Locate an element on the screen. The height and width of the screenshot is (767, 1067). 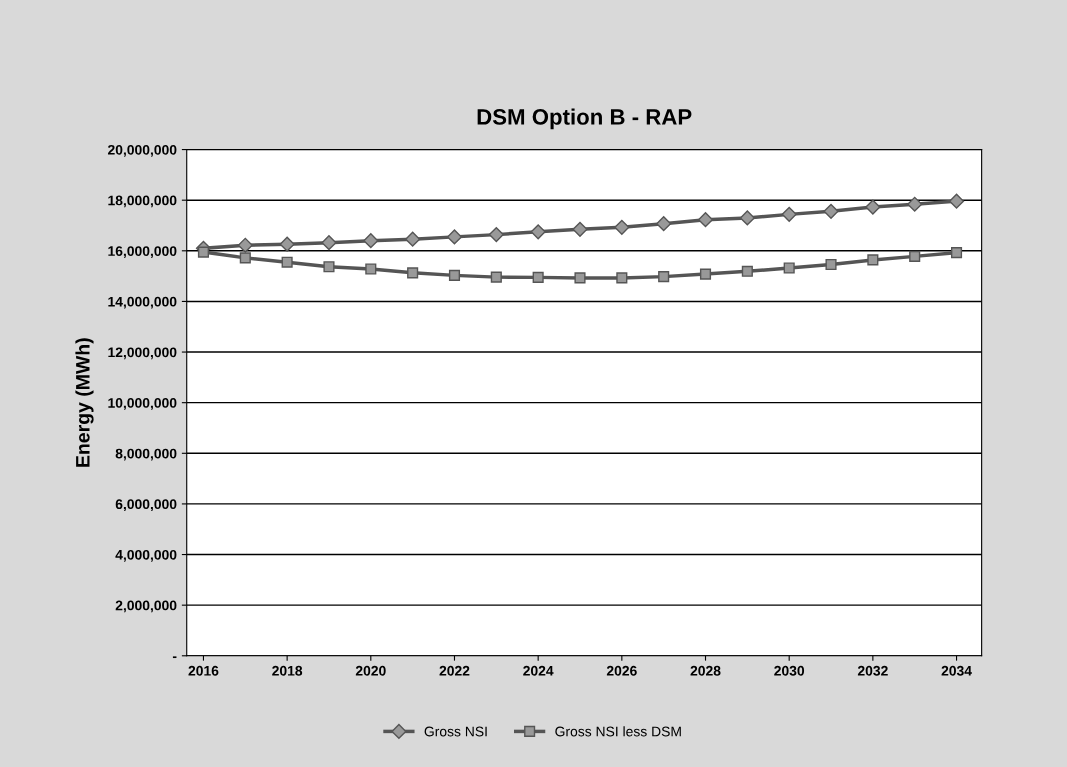
y-tick-label: 18,000,000 is located at coordinates (142, 201).